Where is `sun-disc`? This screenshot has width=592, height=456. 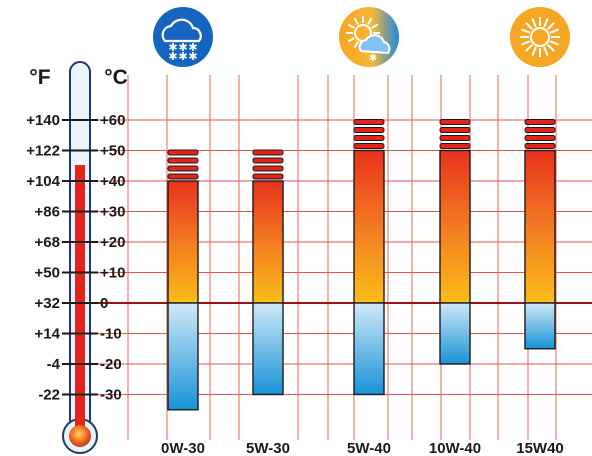
sun-disc is located at coordinates (540, 37).